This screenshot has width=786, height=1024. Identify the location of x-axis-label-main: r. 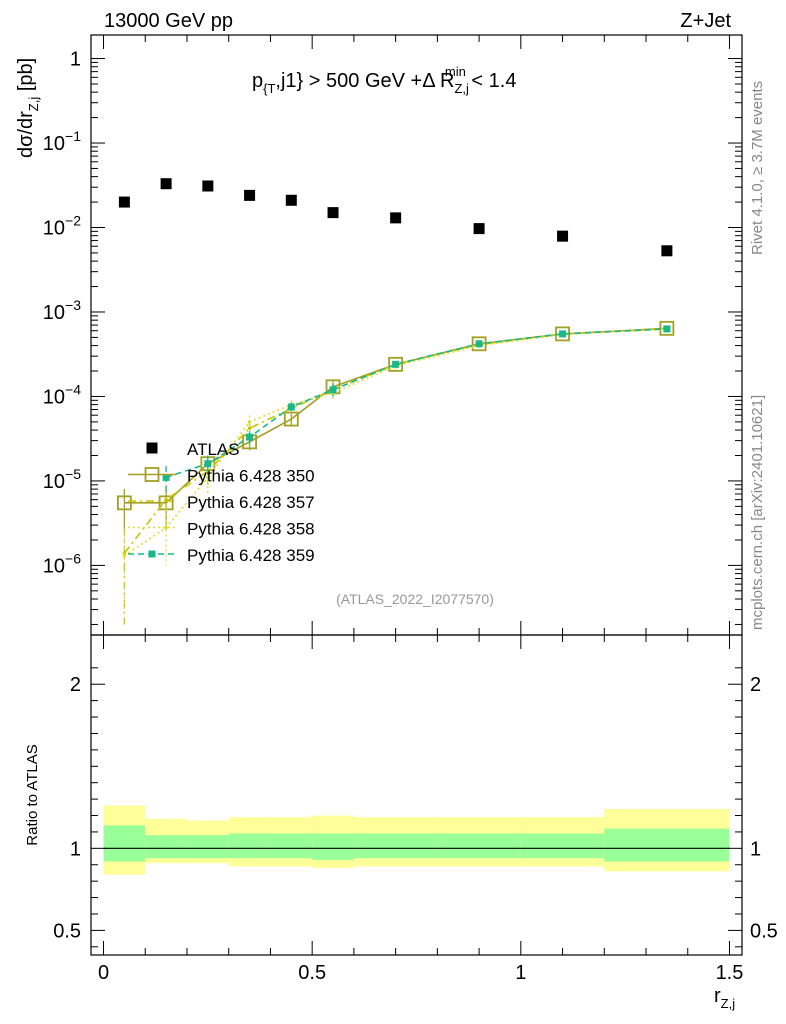
(717, 996).